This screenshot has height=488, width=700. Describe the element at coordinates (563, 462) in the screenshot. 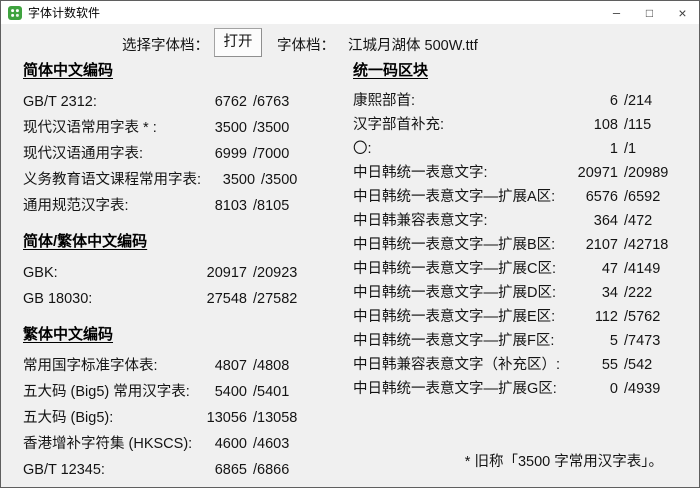

I see `footnote: * 旧称「3500 字常用汉字表」。` at that location.